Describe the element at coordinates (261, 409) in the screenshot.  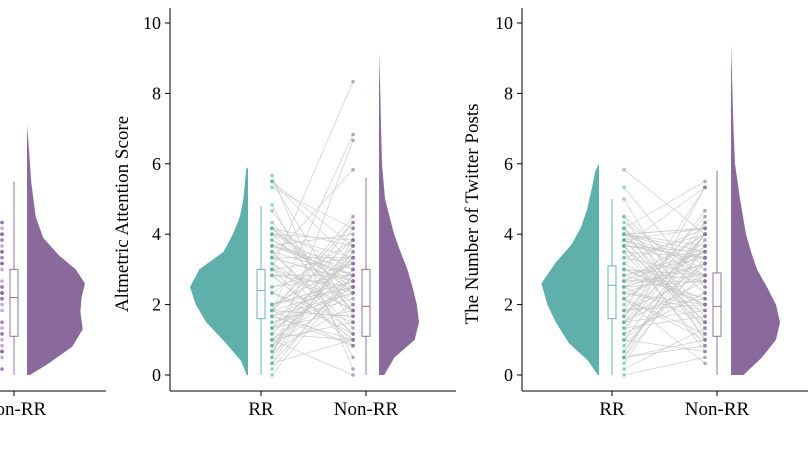
I see `x-tick-label-rr: RR` at that location.